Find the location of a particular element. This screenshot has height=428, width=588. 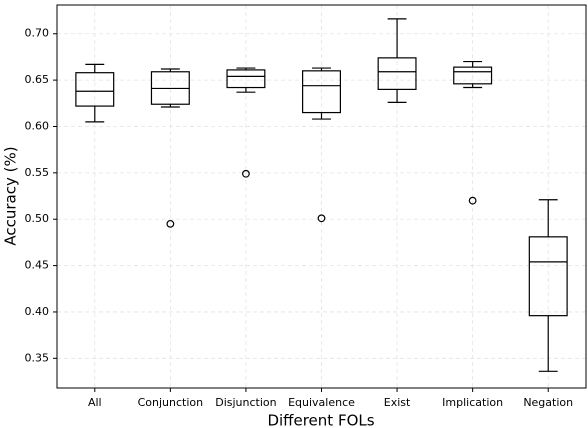

y-tick-label: 0.70 is located at coordinates (37, 33).